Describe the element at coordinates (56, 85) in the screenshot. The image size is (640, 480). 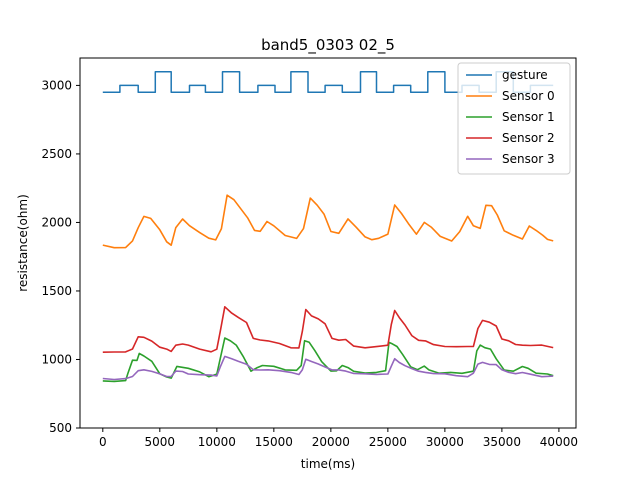
I see `y-tick-label: 3000` at that location.